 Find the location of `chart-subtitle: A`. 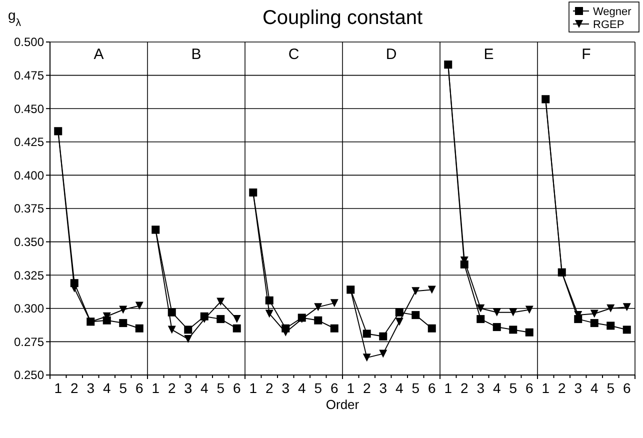

chart-subtitle: A is located at coordinates (99, 54).